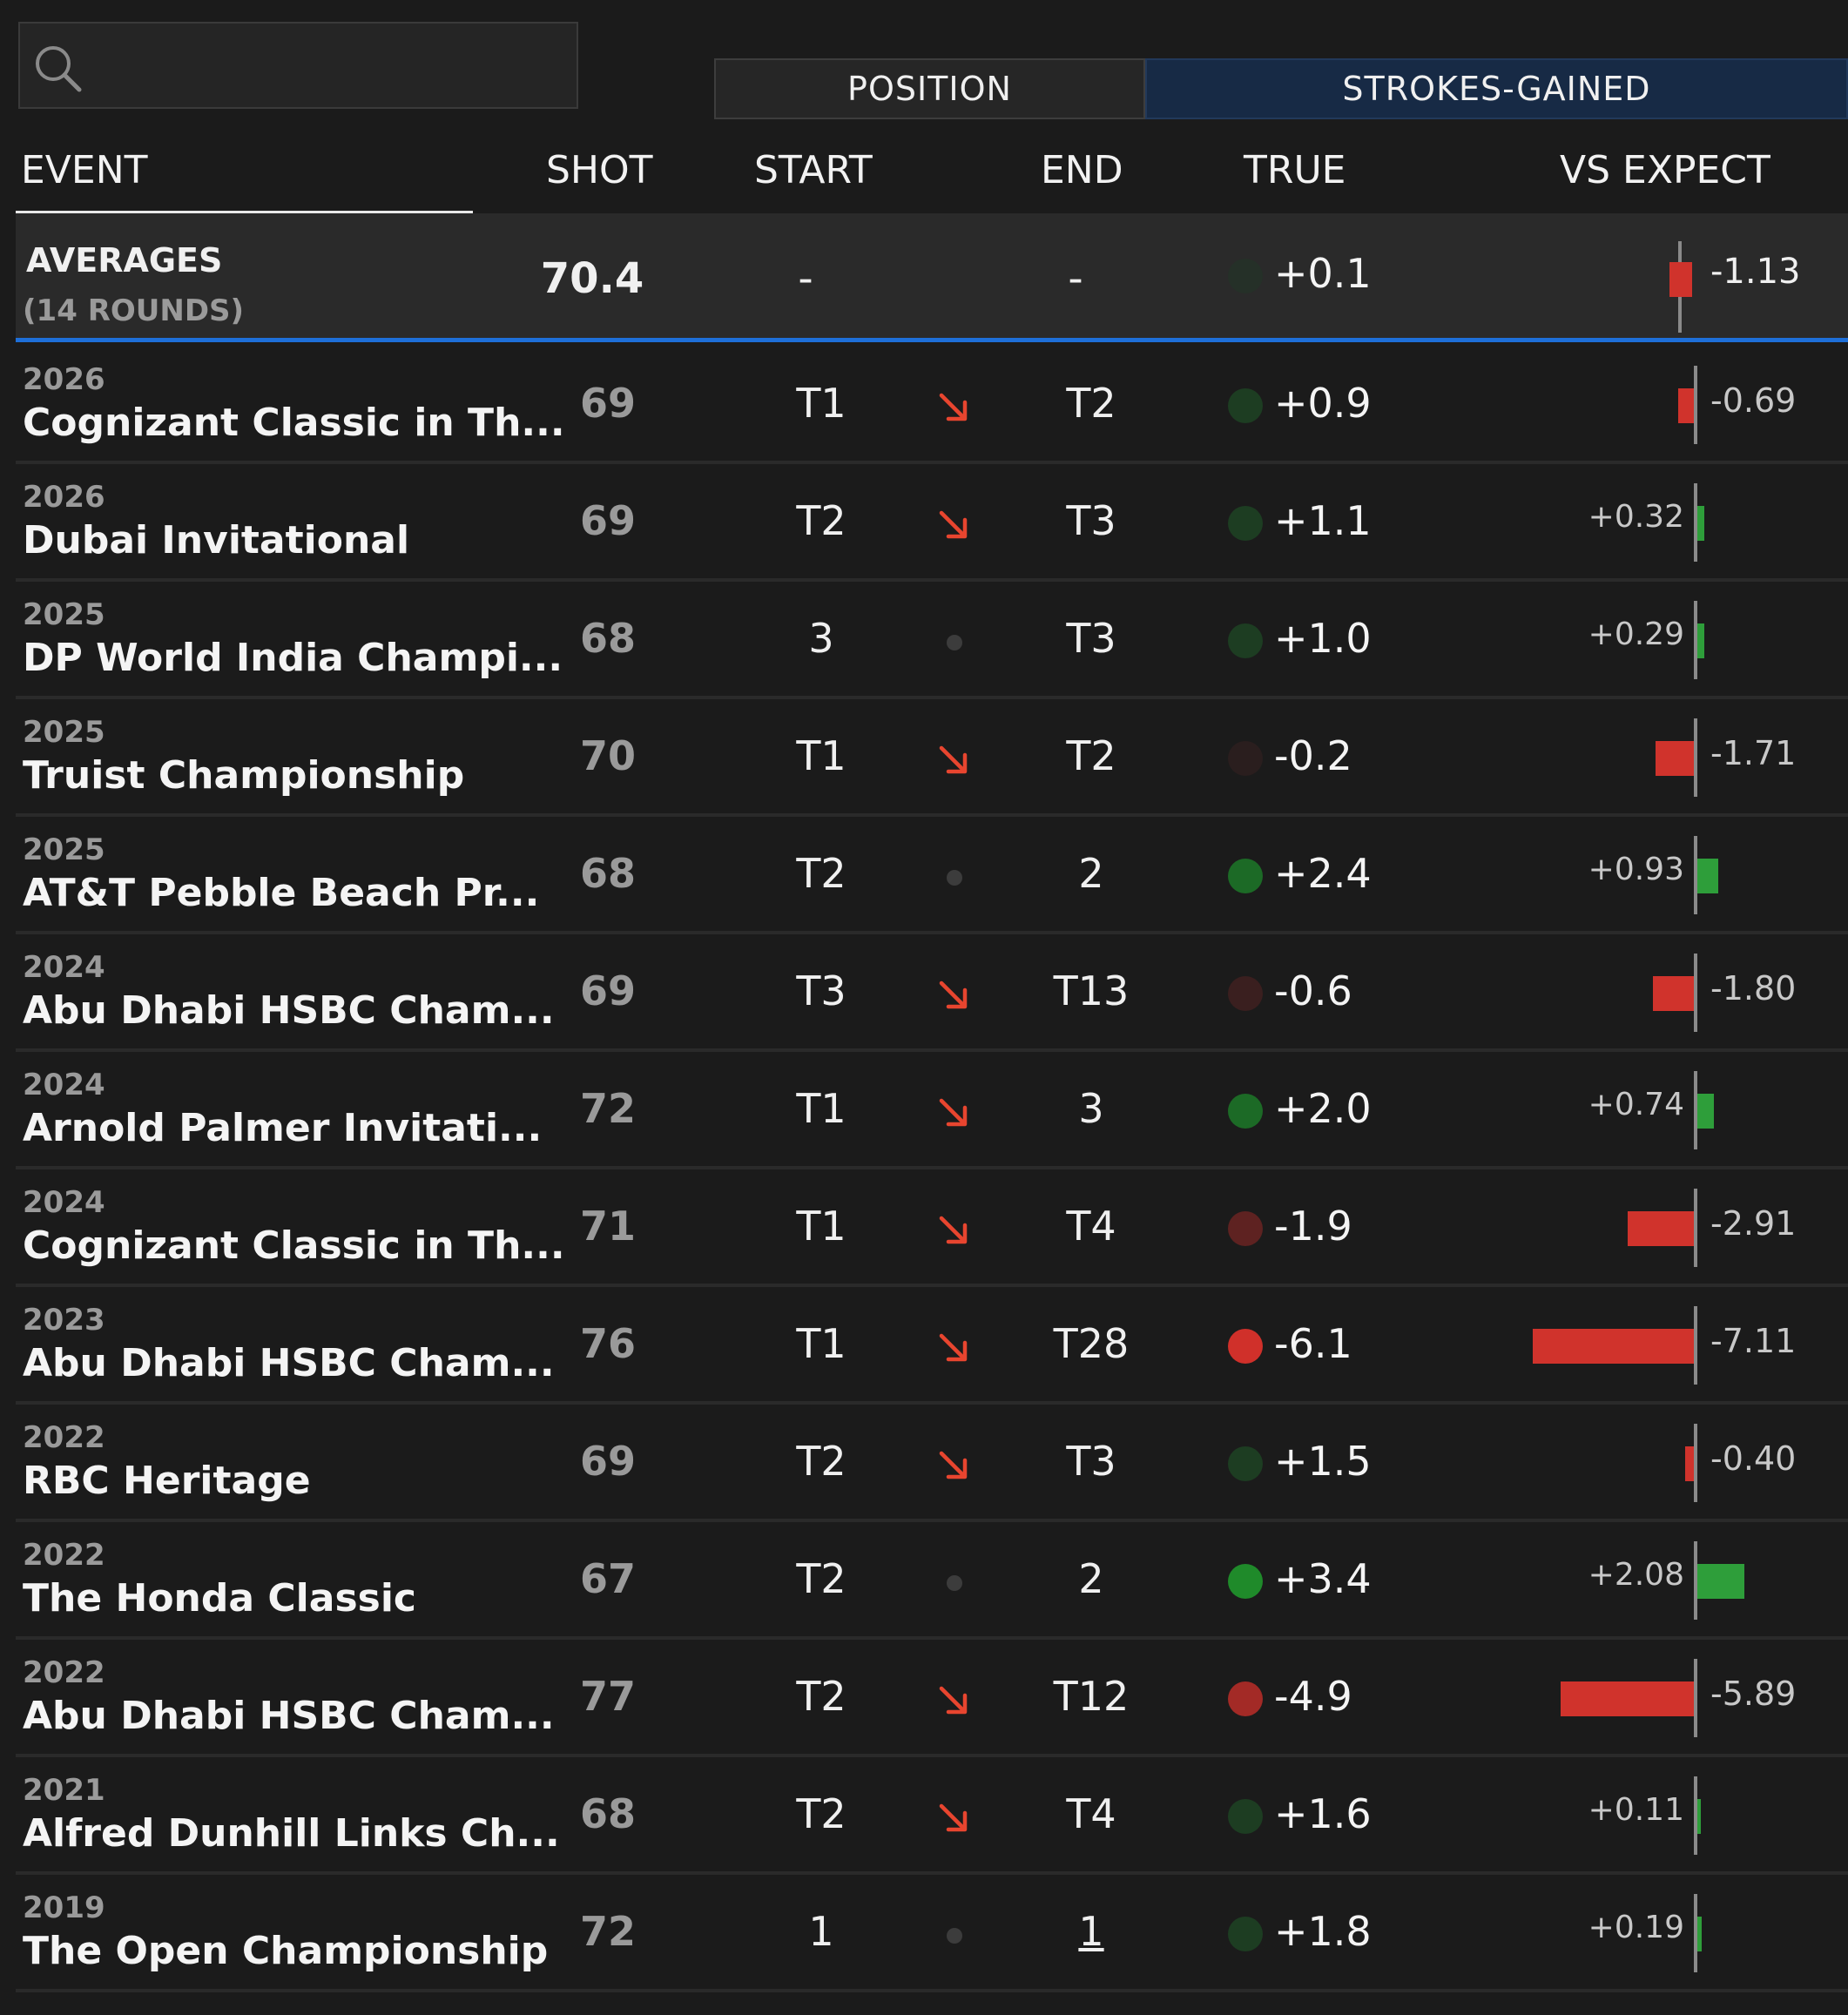 The image size is (1848, 2015). Describe the element at coordinates (219, 1598) in the screenshot. I see `event-name: The Honda Classic` at that location.